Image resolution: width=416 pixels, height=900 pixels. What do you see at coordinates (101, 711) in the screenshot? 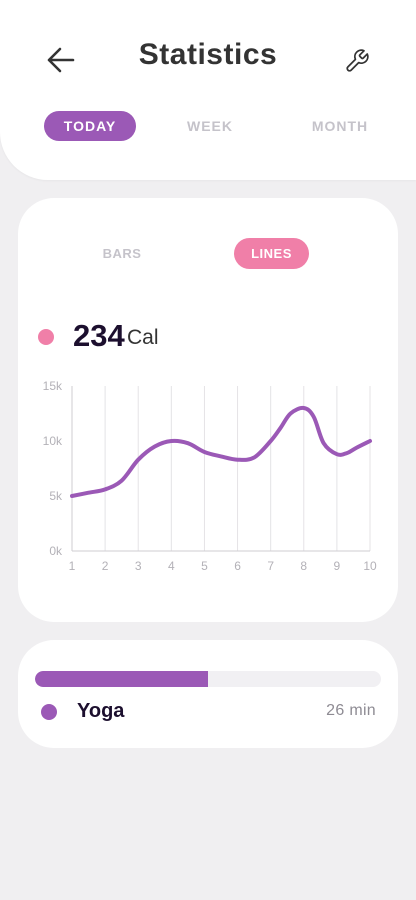
I see `activity-name: Yoga` at bounding box center [101, 711].